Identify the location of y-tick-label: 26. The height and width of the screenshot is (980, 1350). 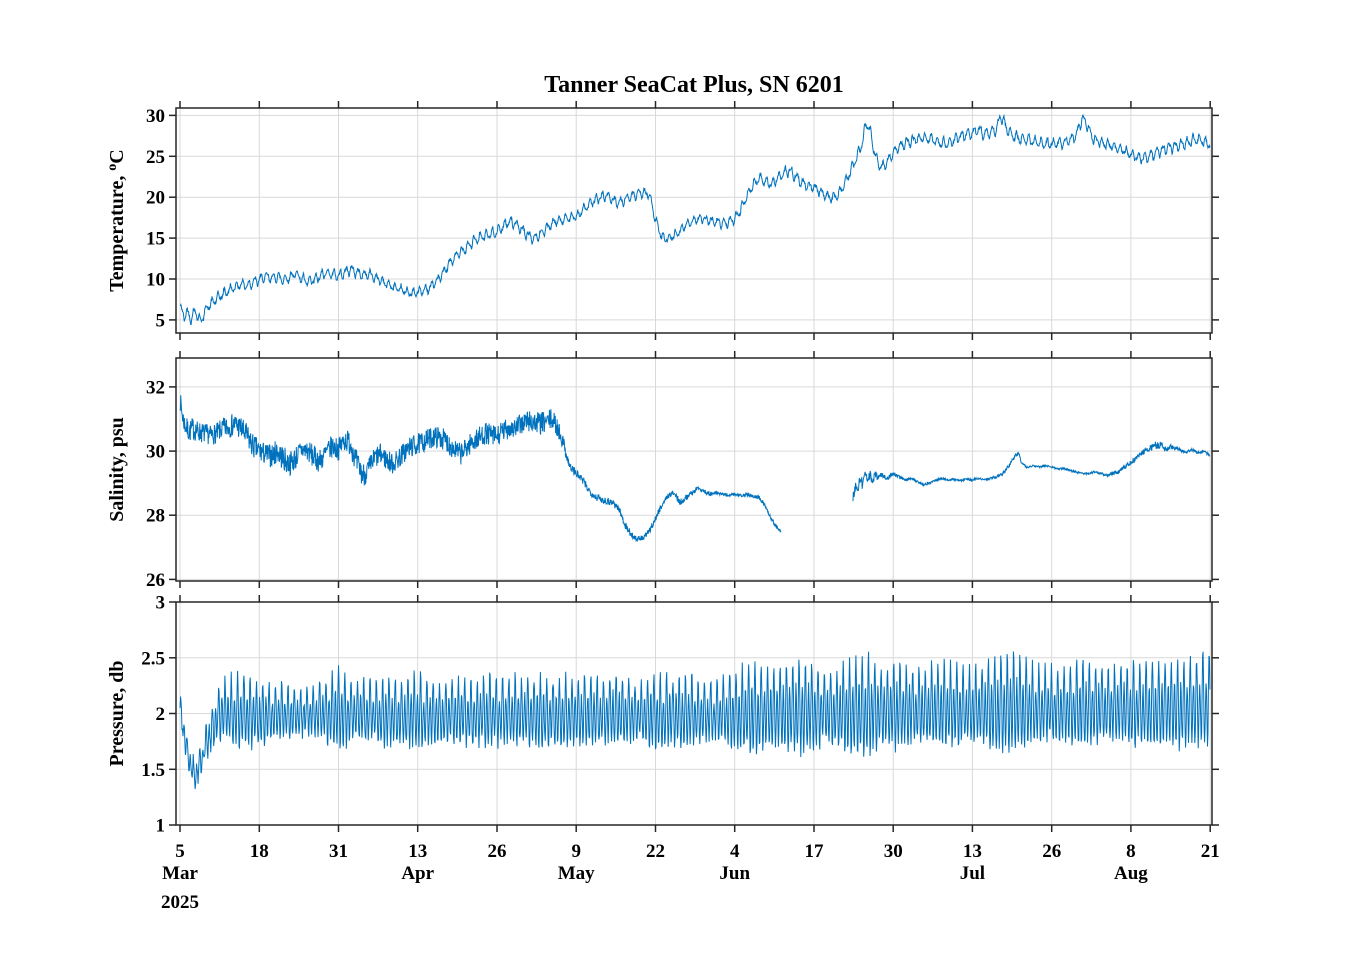
(155, 580).